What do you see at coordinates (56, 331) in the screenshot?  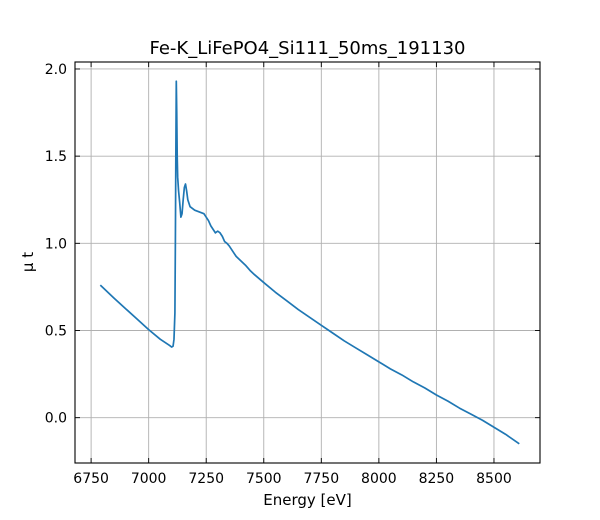 I see `y-tick-label: 0.5` at bounding box center [56, 331].